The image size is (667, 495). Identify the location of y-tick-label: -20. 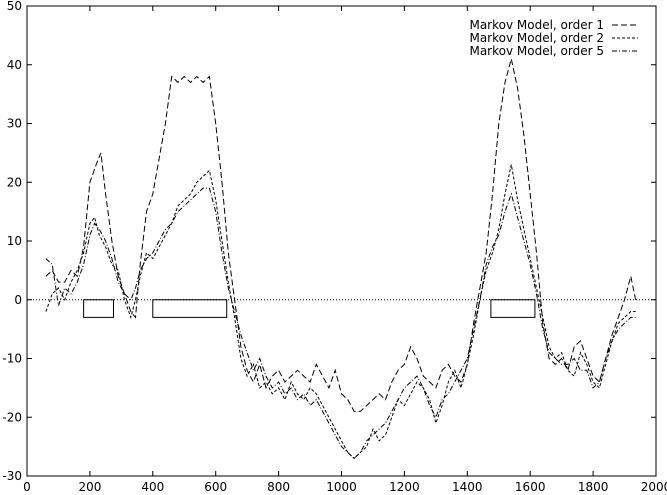
(12, 417).